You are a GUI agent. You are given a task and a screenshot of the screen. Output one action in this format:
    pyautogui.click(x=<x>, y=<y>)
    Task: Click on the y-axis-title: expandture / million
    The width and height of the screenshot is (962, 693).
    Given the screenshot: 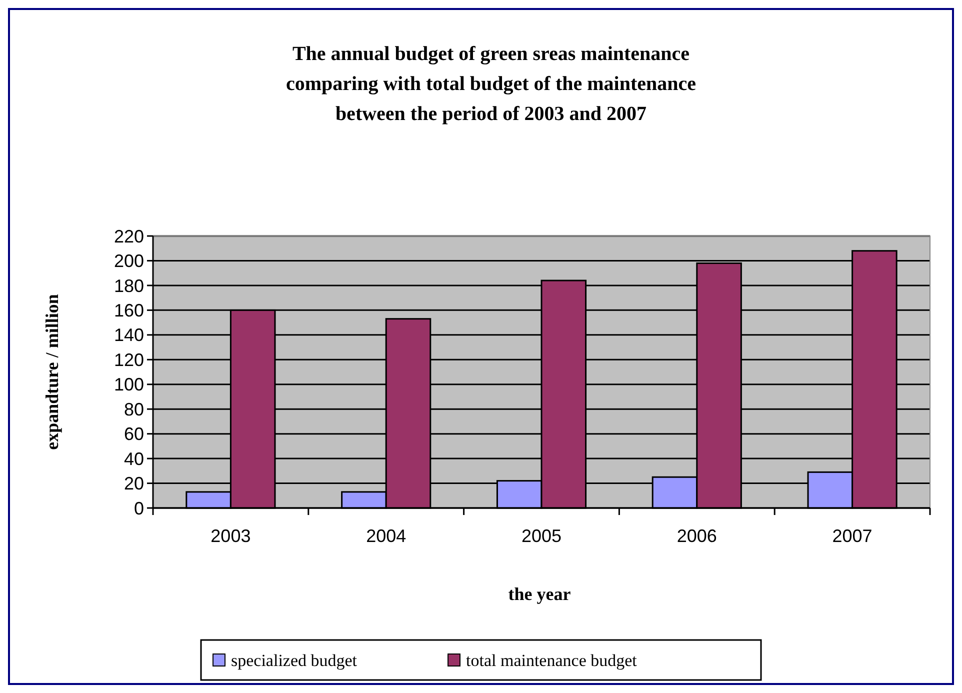 What is the action you would take?
    pyautogui.click(x=52, y=372)
    